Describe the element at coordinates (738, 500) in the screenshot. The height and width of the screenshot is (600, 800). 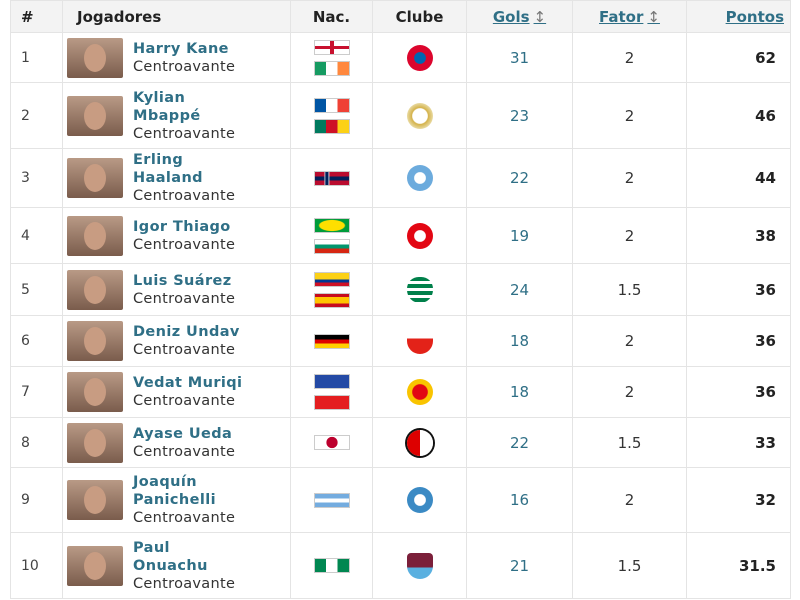
I see `points-cell: 32` at that location.